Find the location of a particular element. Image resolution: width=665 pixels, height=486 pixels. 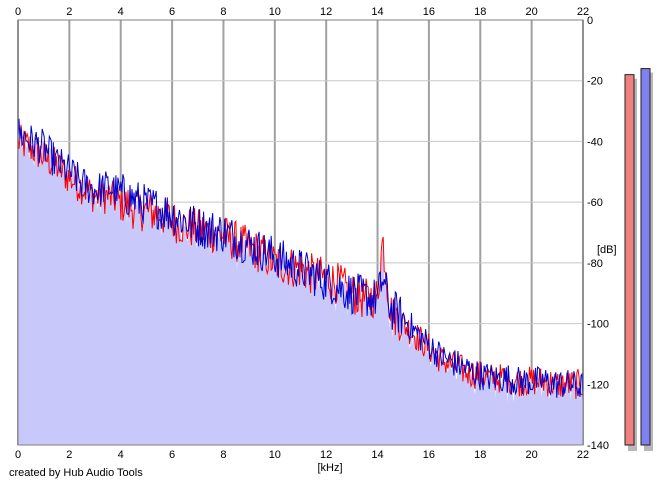

y-tick-label: -60 is located at coordinates (595, 203).